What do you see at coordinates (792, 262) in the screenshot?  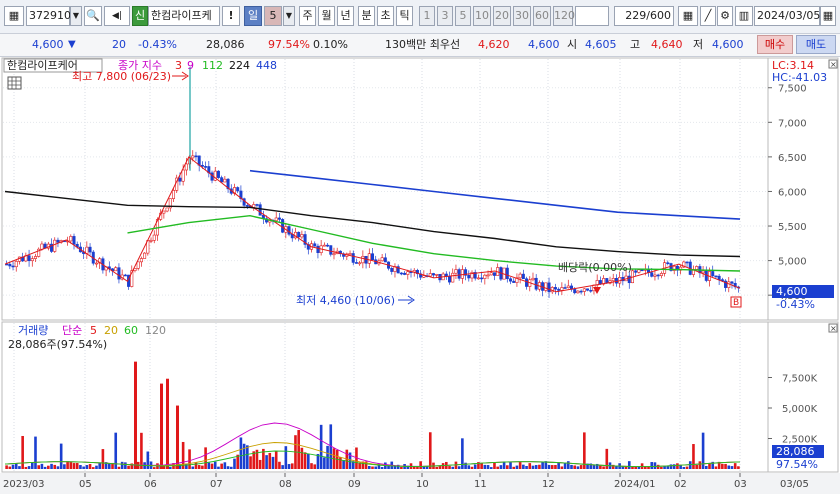 I see `price-tick-label: 5,000` at bounding box center [792, 262].